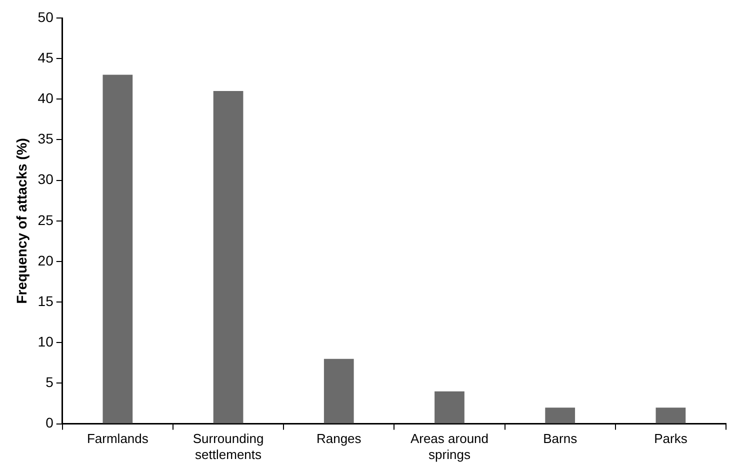 The height and width of the screenshot is (465, 742). I want to click on x-tick-label: Ranges, so click(339, 438).